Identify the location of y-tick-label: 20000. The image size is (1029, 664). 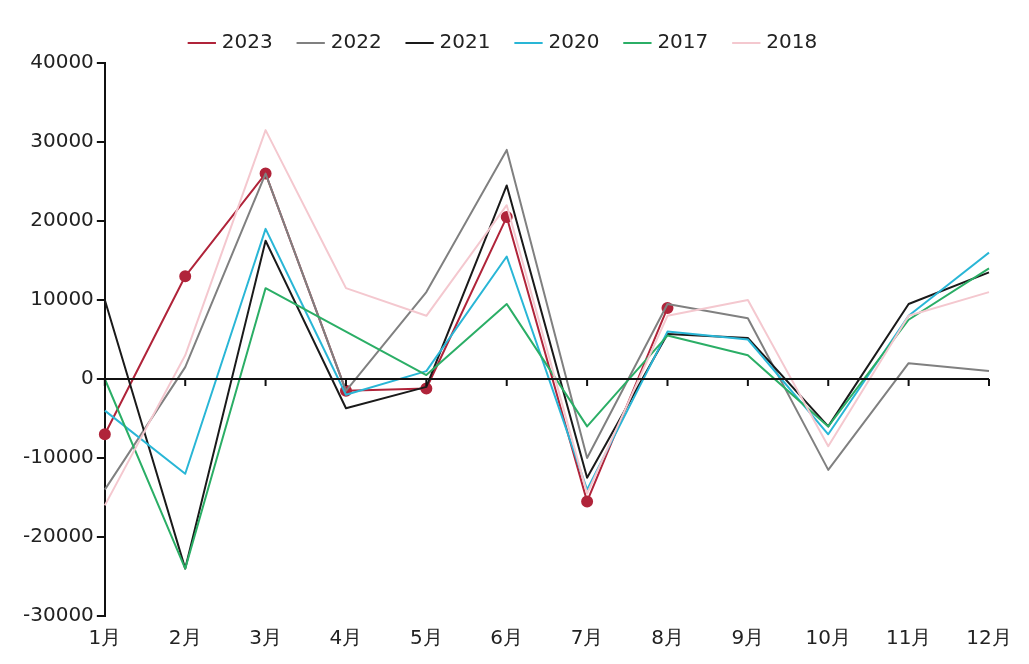
(62, 219).